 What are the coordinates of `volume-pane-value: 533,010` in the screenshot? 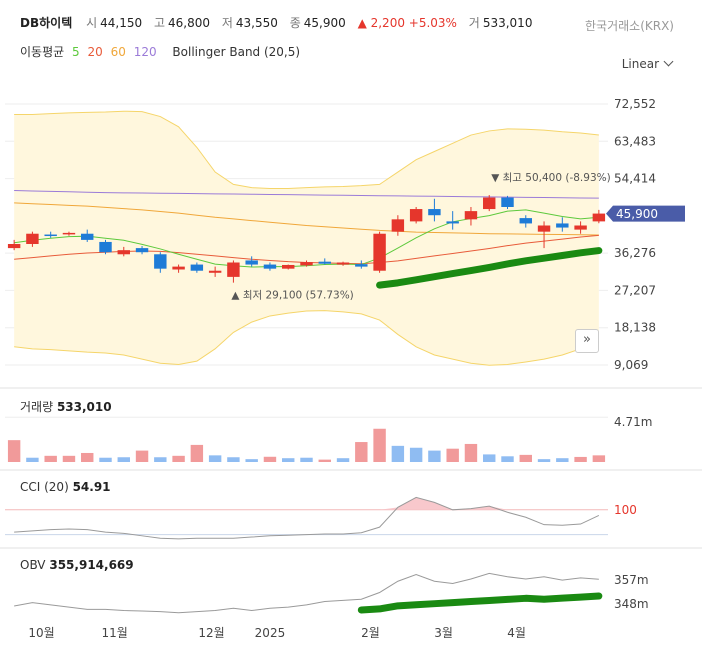 It's located at (84, 407).